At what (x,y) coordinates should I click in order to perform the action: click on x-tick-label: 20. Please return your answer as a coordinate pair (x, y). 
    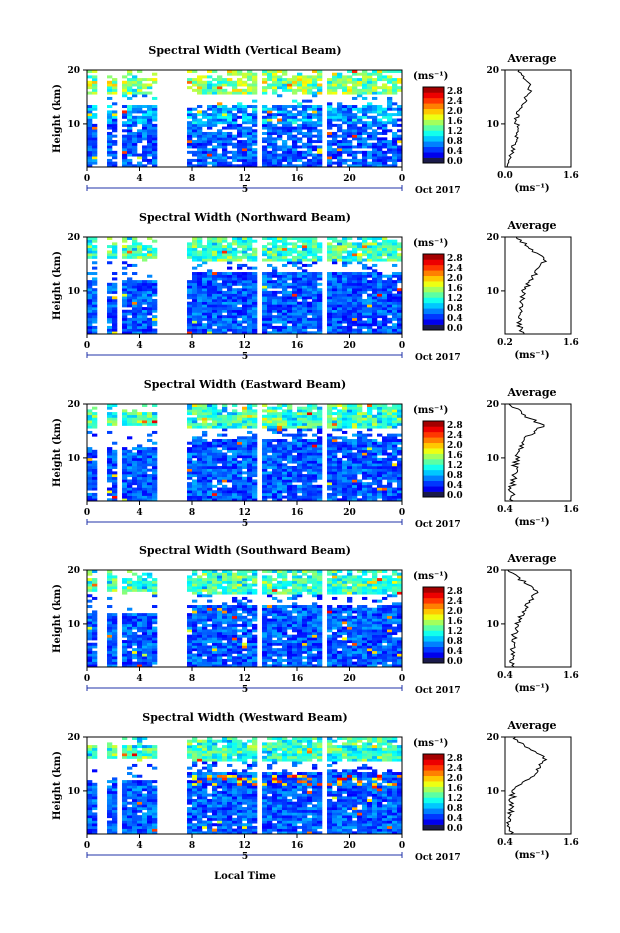
    Looking at the image, I should click on (349, 346).